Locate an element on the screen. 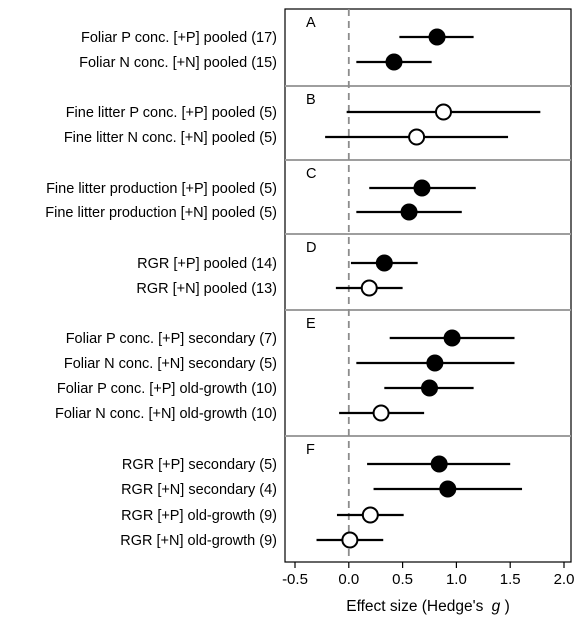  x-axis-title: Effect size (Hedge's g ) is located at coordinates (428, 606).